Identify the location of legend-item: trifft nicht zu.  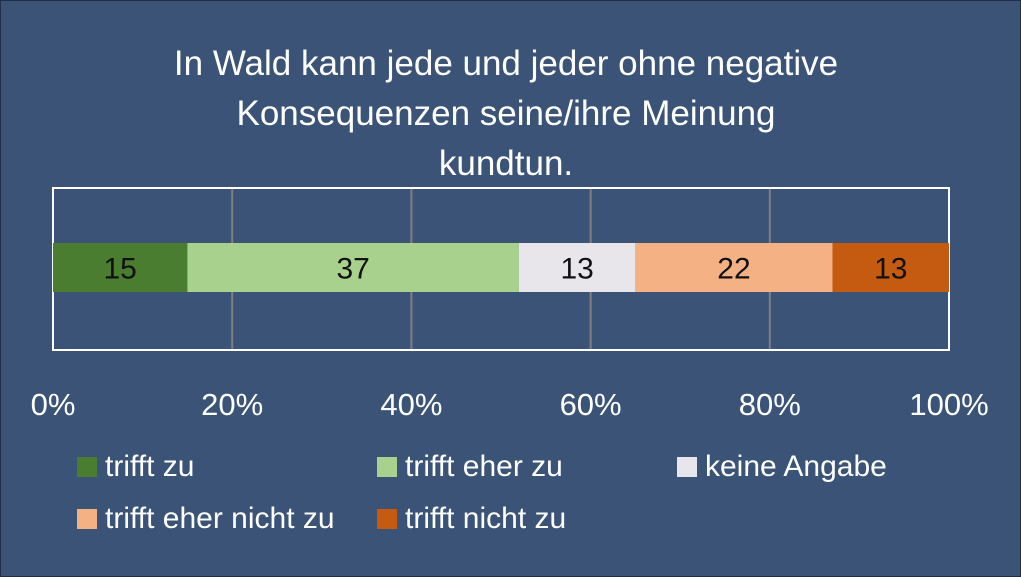
(471, 519).